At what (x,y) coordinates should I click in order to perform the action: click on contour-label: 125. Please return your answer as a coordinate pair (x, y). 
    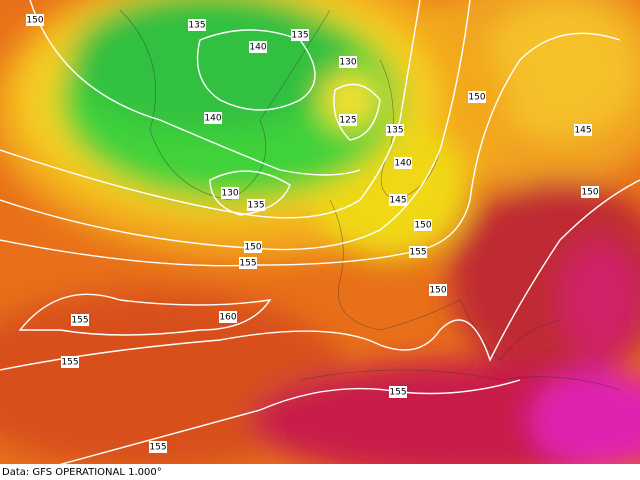
    Looking at the image, I should click on (347, 121).